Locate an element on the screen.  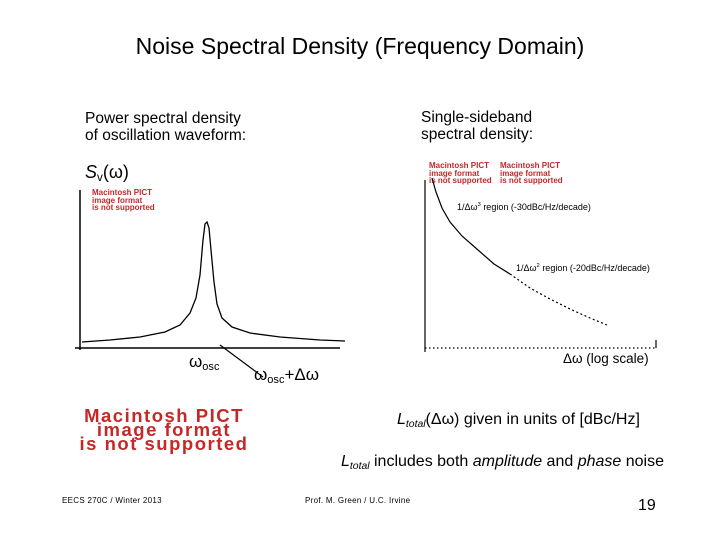
ssb-curve-gentle is located at coordinates (558, 299).